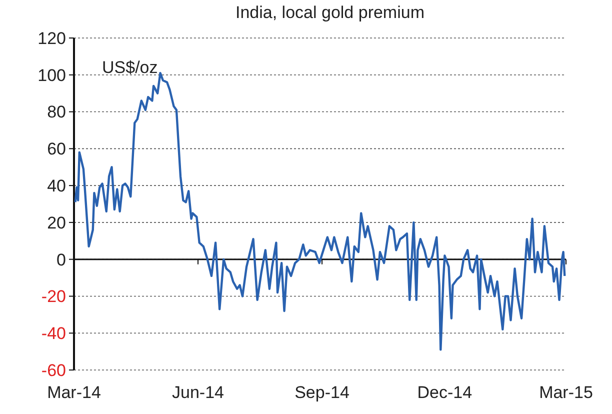  Describe the element at coordinates (56, 186) in the screenshot. I see `y-tick-label: 40` at that location.